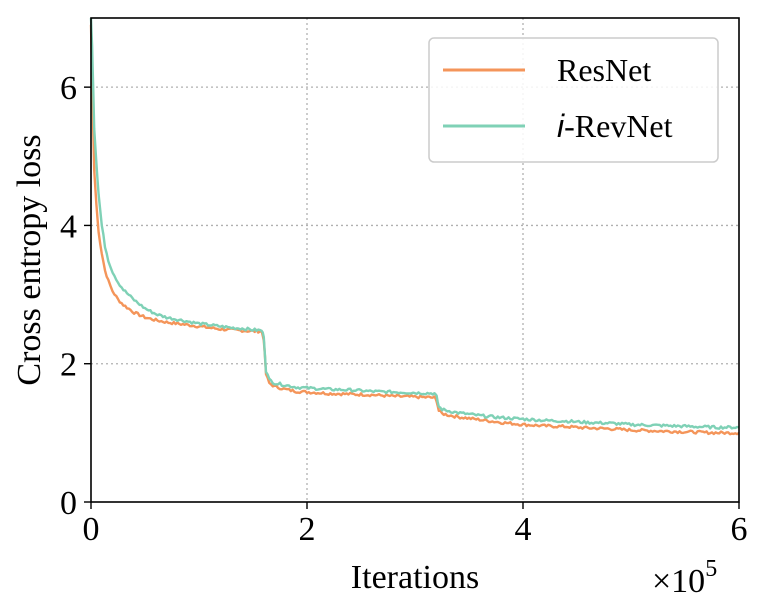 The height and width of the screenshot is (616, 761). Describe the element at coordinates (91, 529) in the screenshot. I see `x-tick-label: 0` at that location.